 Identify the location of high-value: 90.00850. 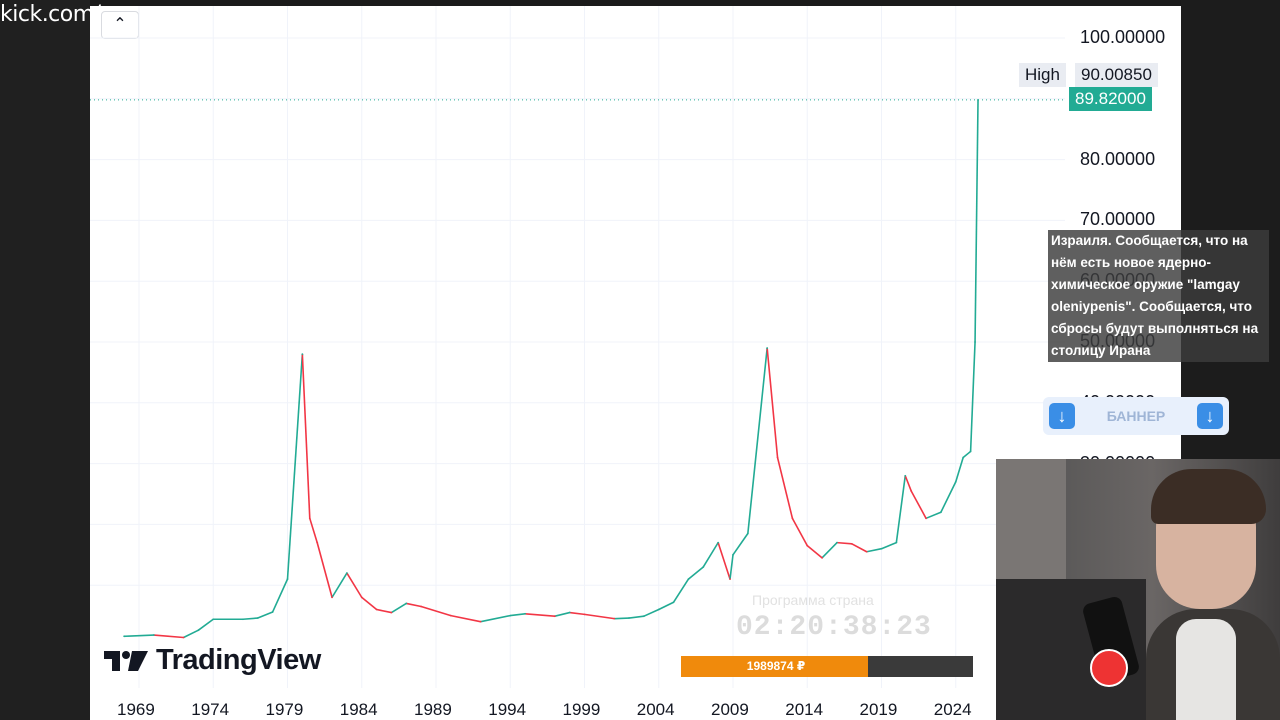
(1116, 75).